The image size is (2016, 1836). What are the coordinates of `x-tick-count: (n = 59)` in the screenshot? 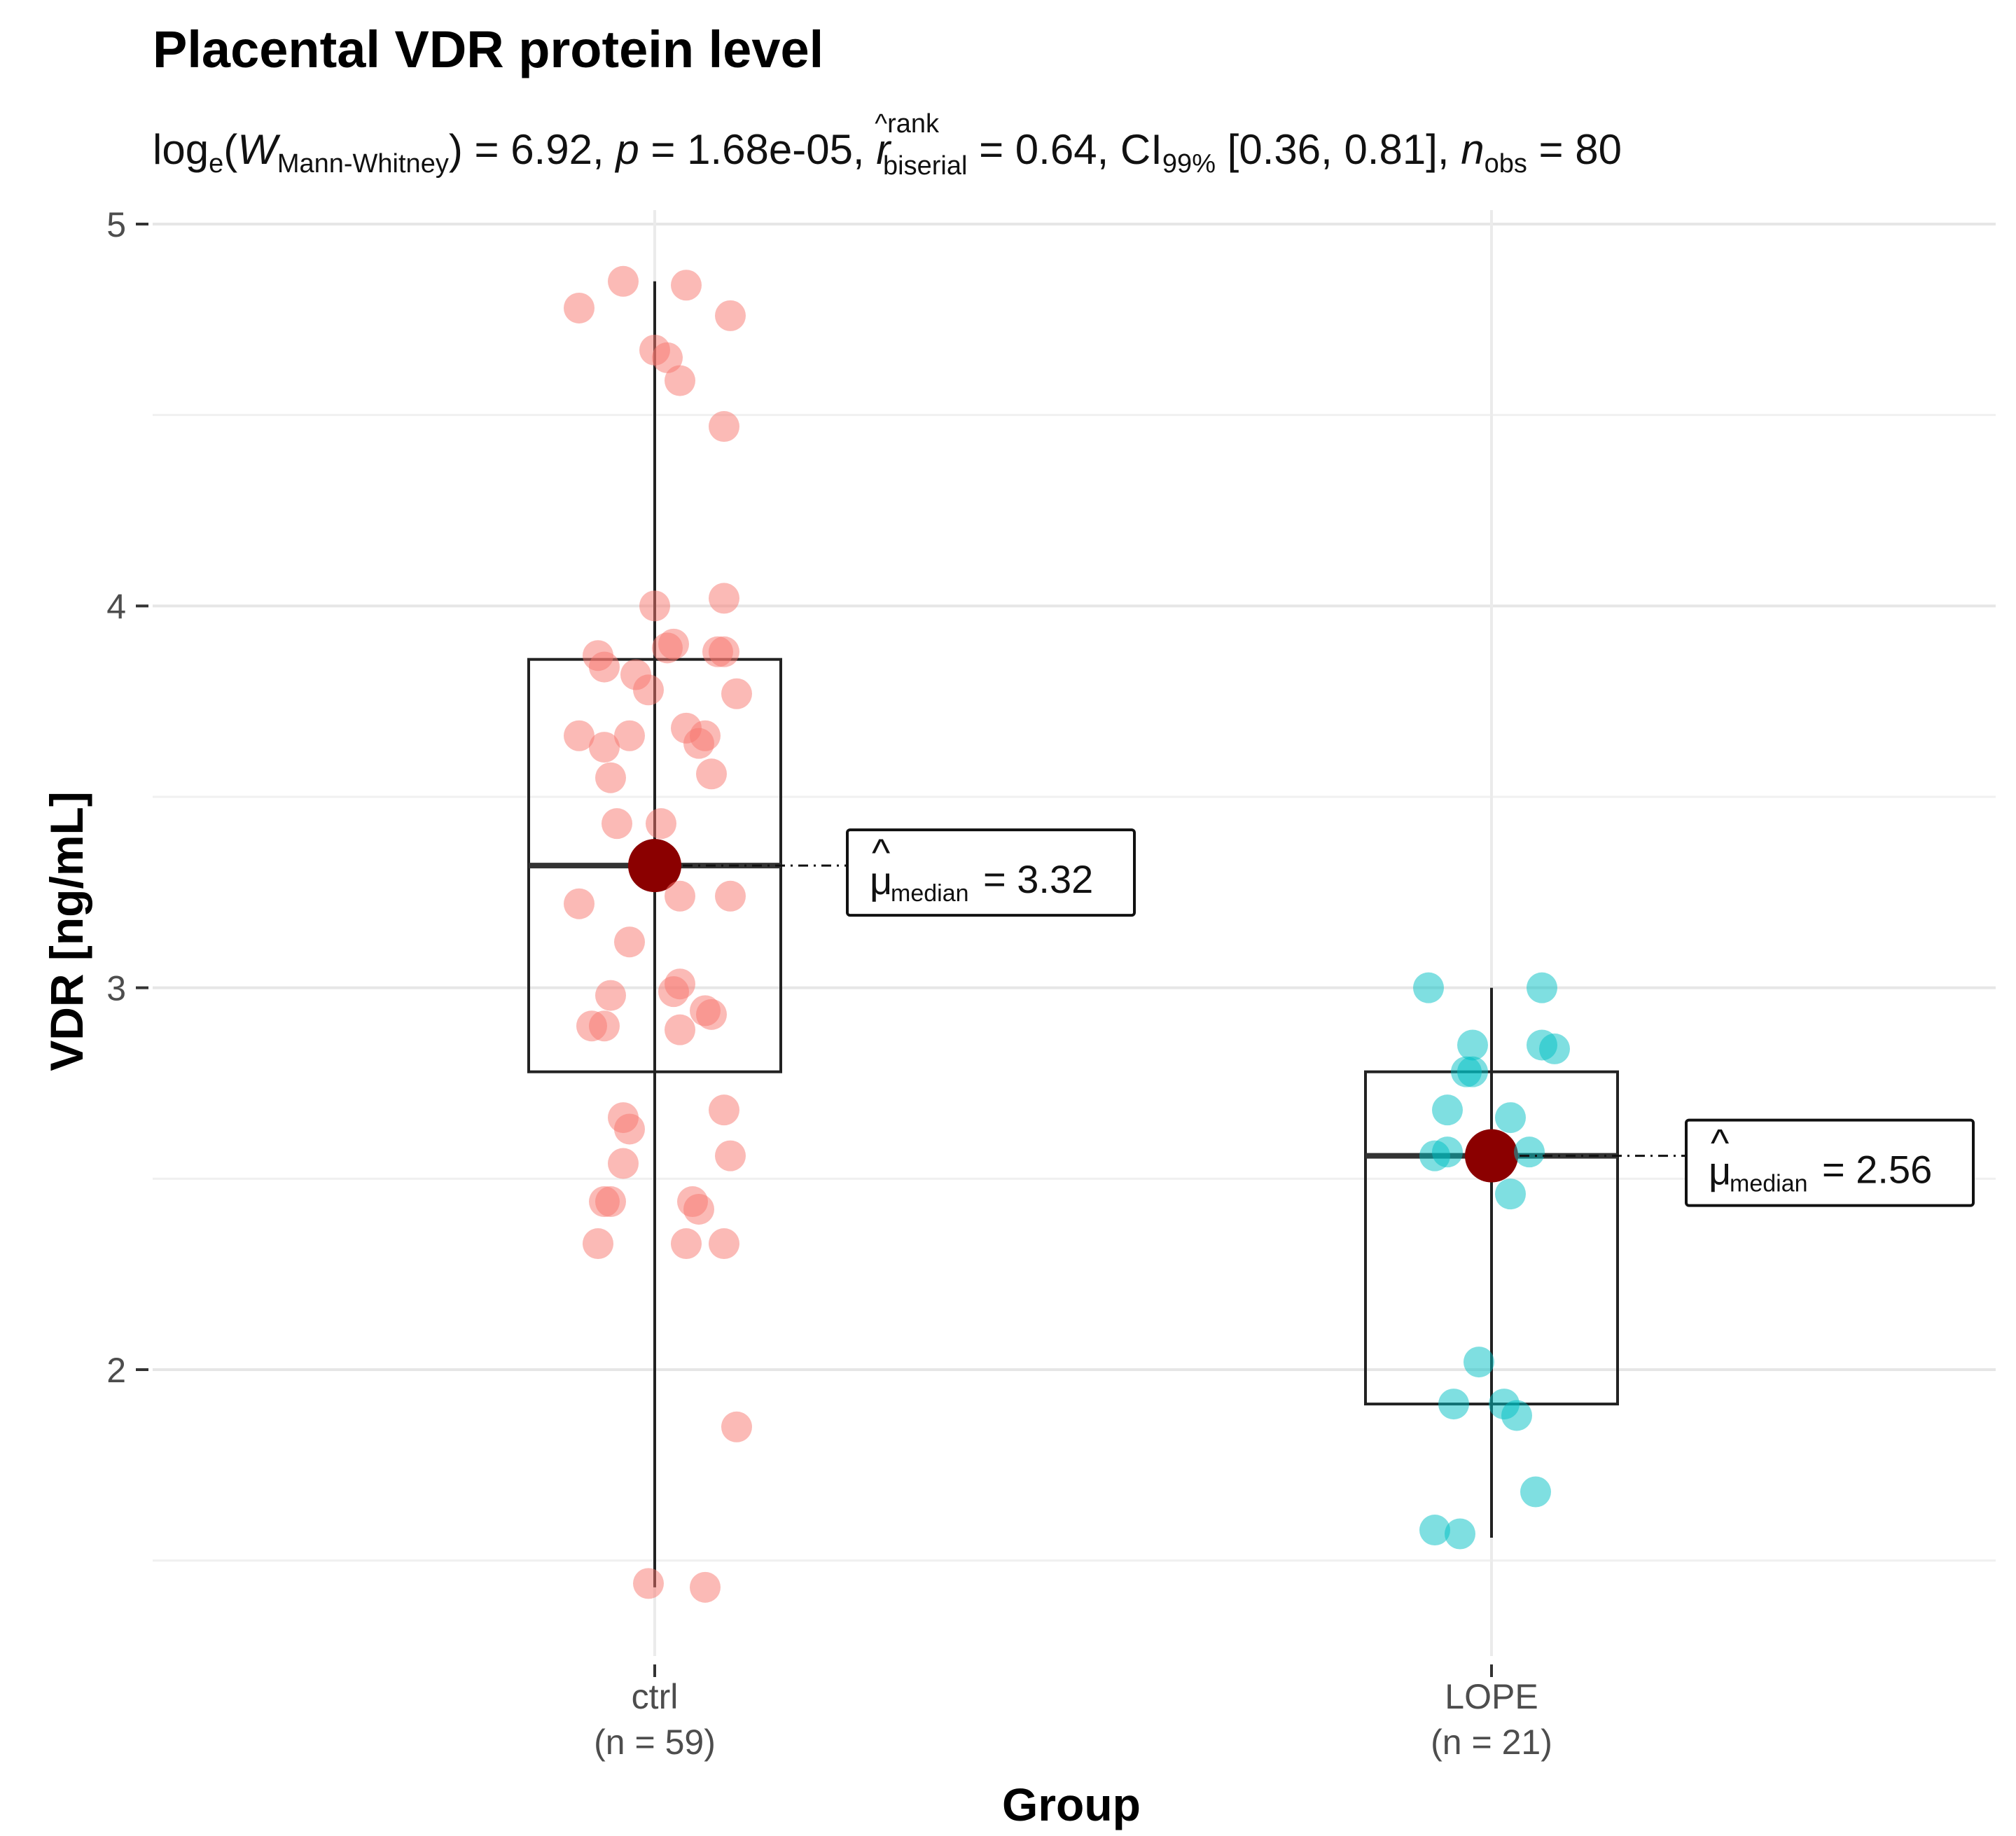 It's located at (655, 1742).